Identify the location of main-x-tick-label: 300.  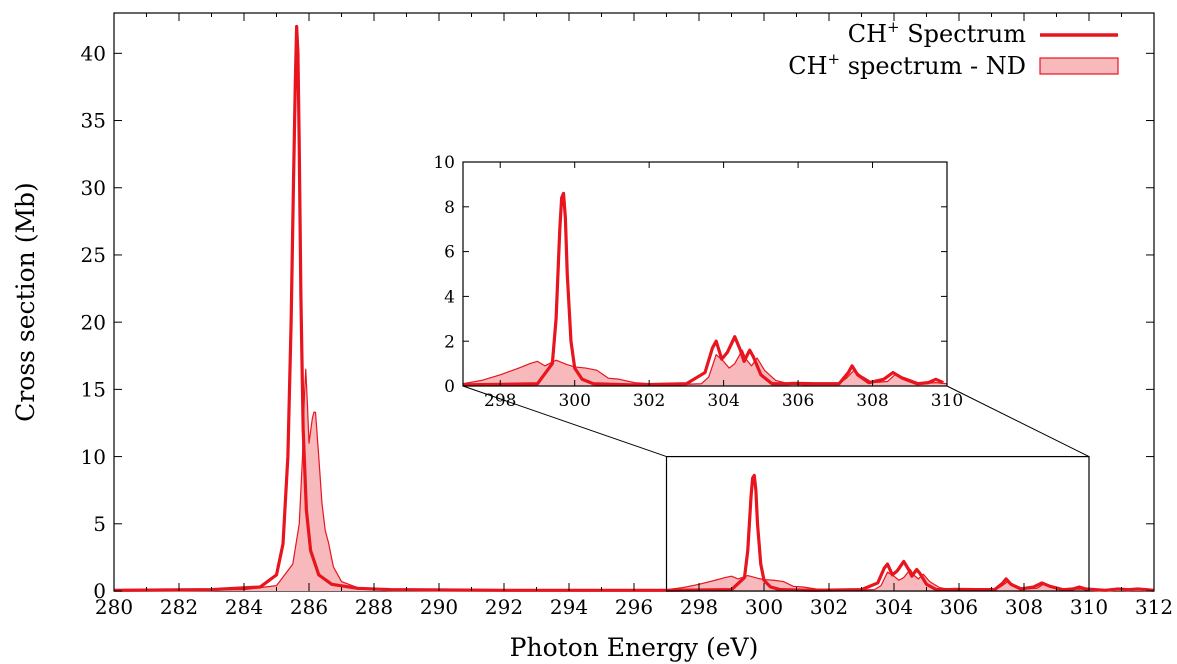
(764, 607).